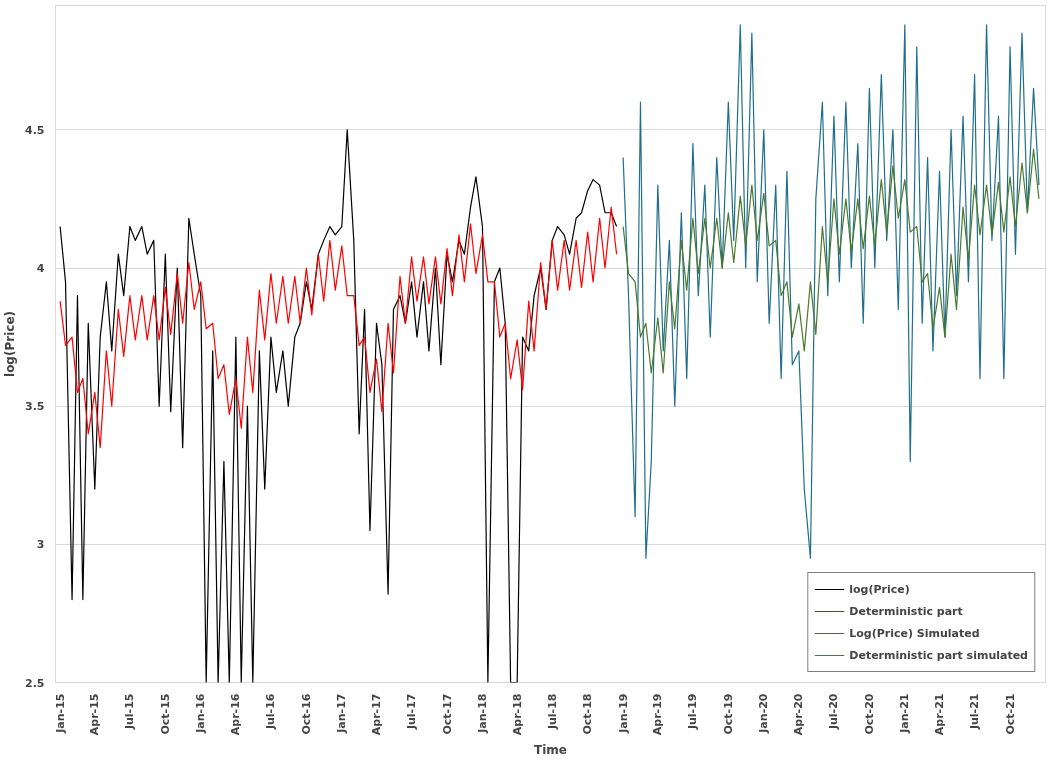 The image size is (1059, 769). Describe the element at coordinates (482, 713) in the screenshot. I see `x-tick-label: Jan-18` at that location.